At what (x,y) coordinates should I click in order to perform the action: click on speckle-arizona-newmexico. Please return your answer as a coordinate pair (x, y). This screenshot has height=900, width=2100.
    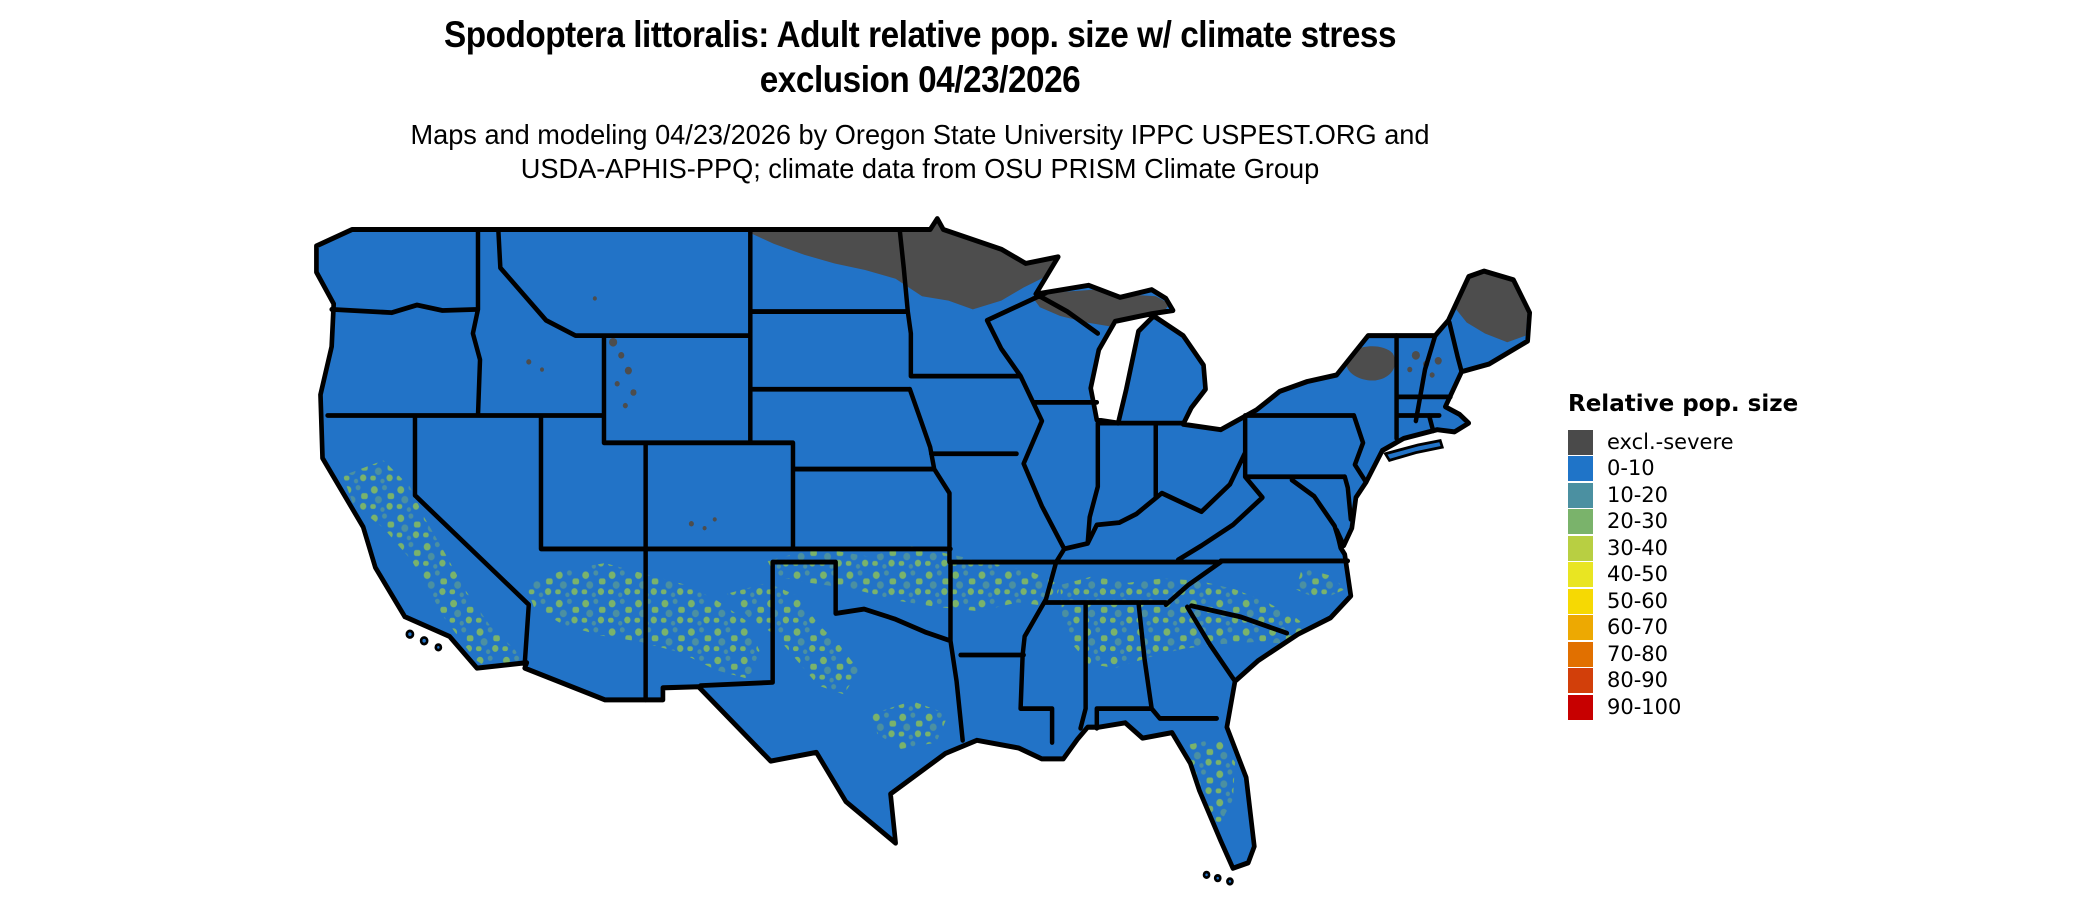
    Looking at the image, I should click on (642, 621).